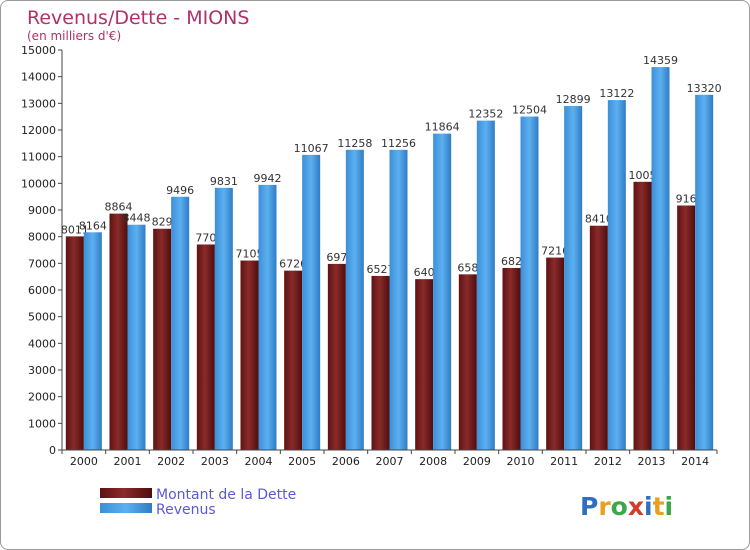 The height and width of the screenshot is (550, 750). I want to click on value-label-dette: 697, so click(336, 257).